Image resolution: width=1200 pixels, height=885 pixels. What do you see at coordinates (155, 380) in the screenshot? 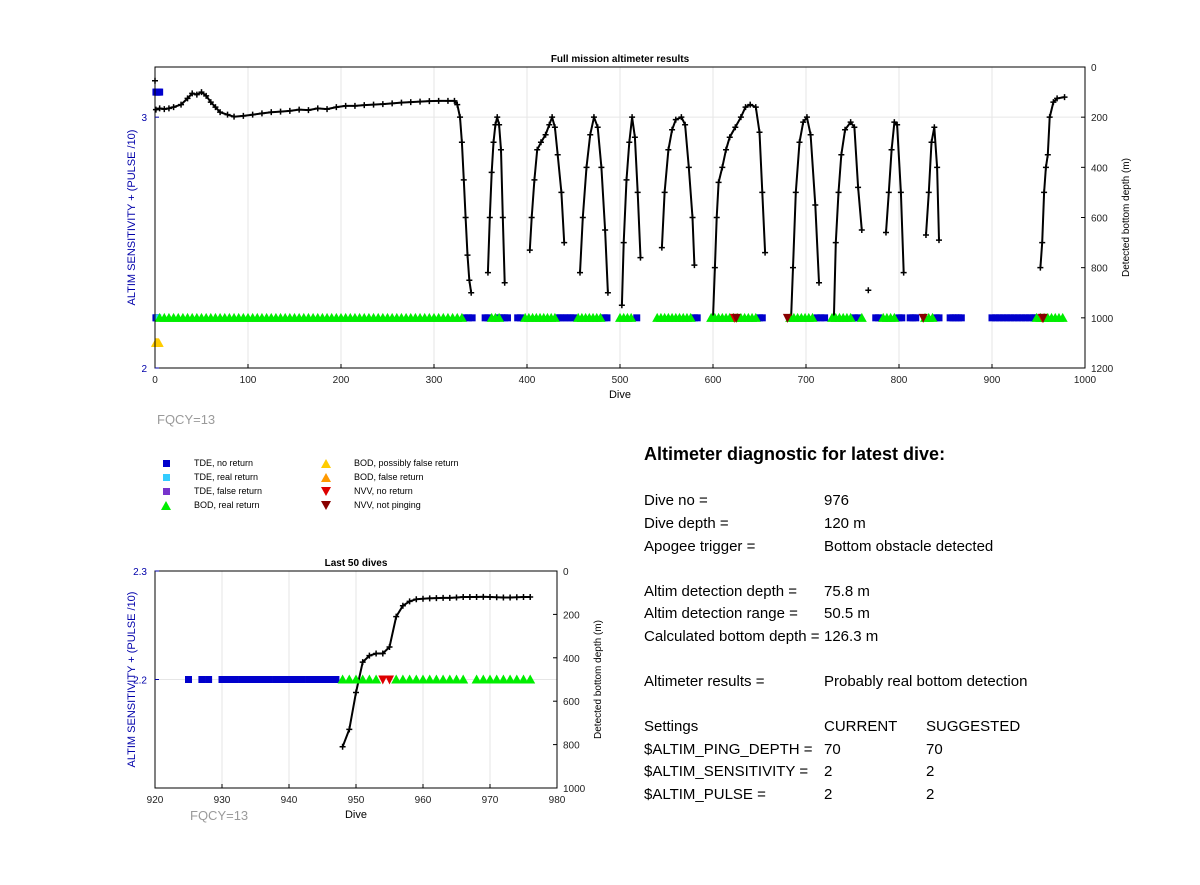
I see `x-tick-label: 0` at bounding box center [155, 380].